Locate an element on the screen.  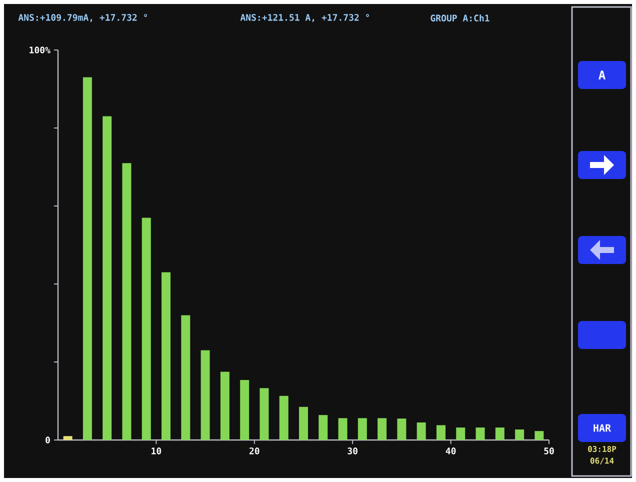
text: ANS:+121.51 A, +17.732 ° is located at coordinates (304, 18).